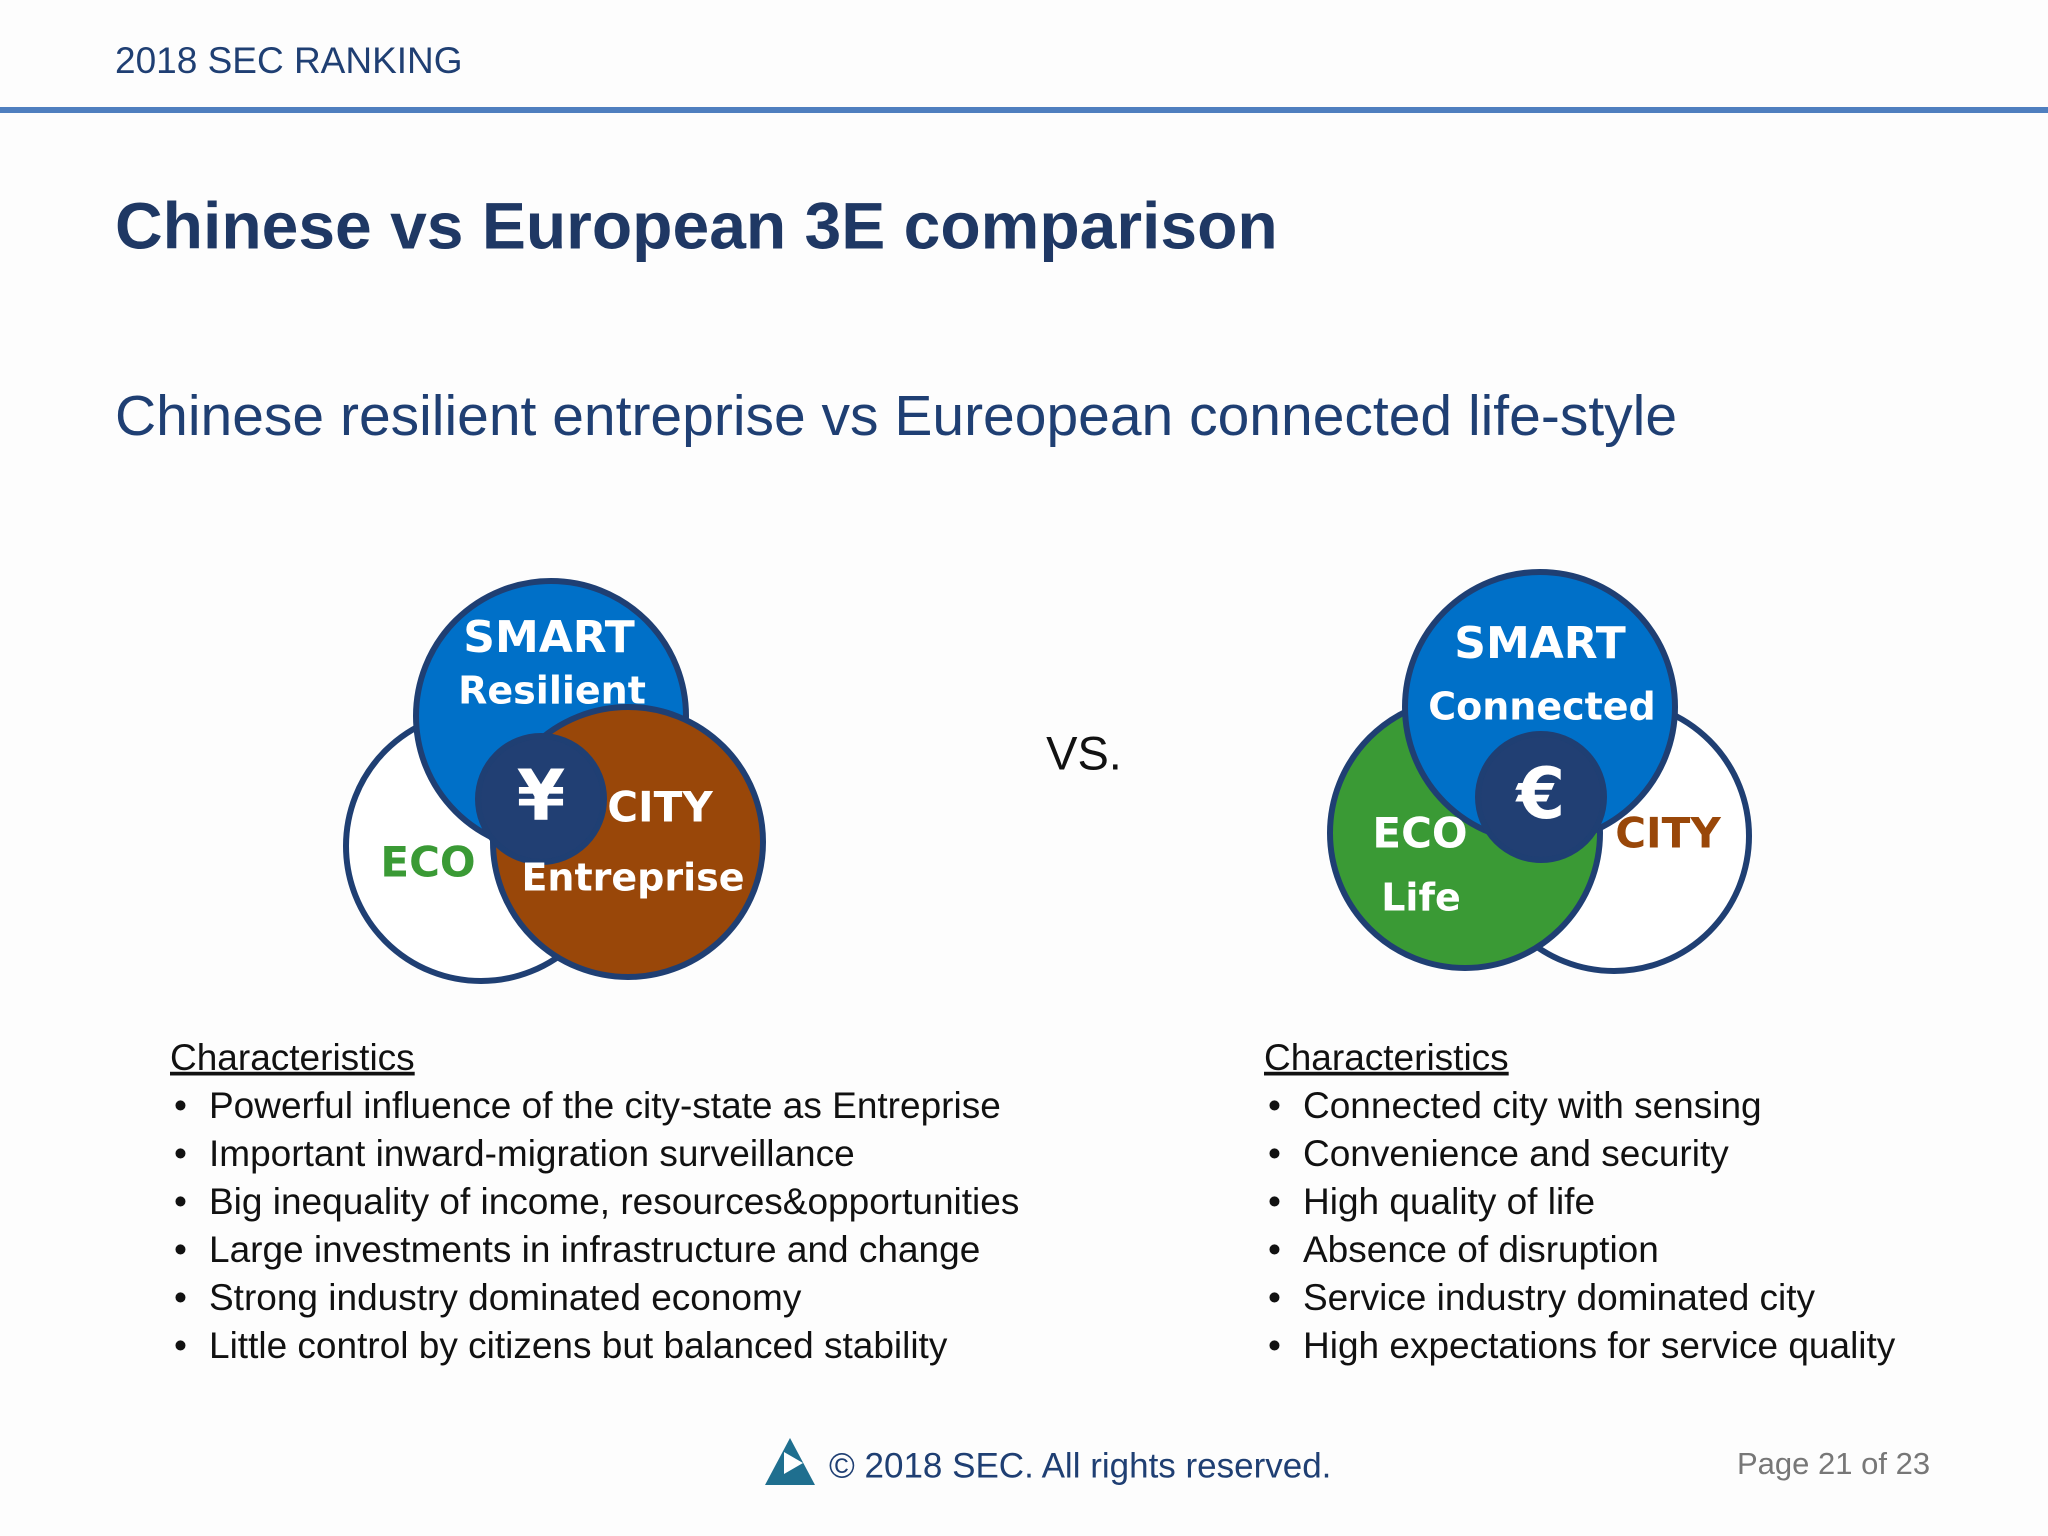 This screenshot has height=1536, width=2048. I want to click on diagram-label: Connected, so click(1542, 707).